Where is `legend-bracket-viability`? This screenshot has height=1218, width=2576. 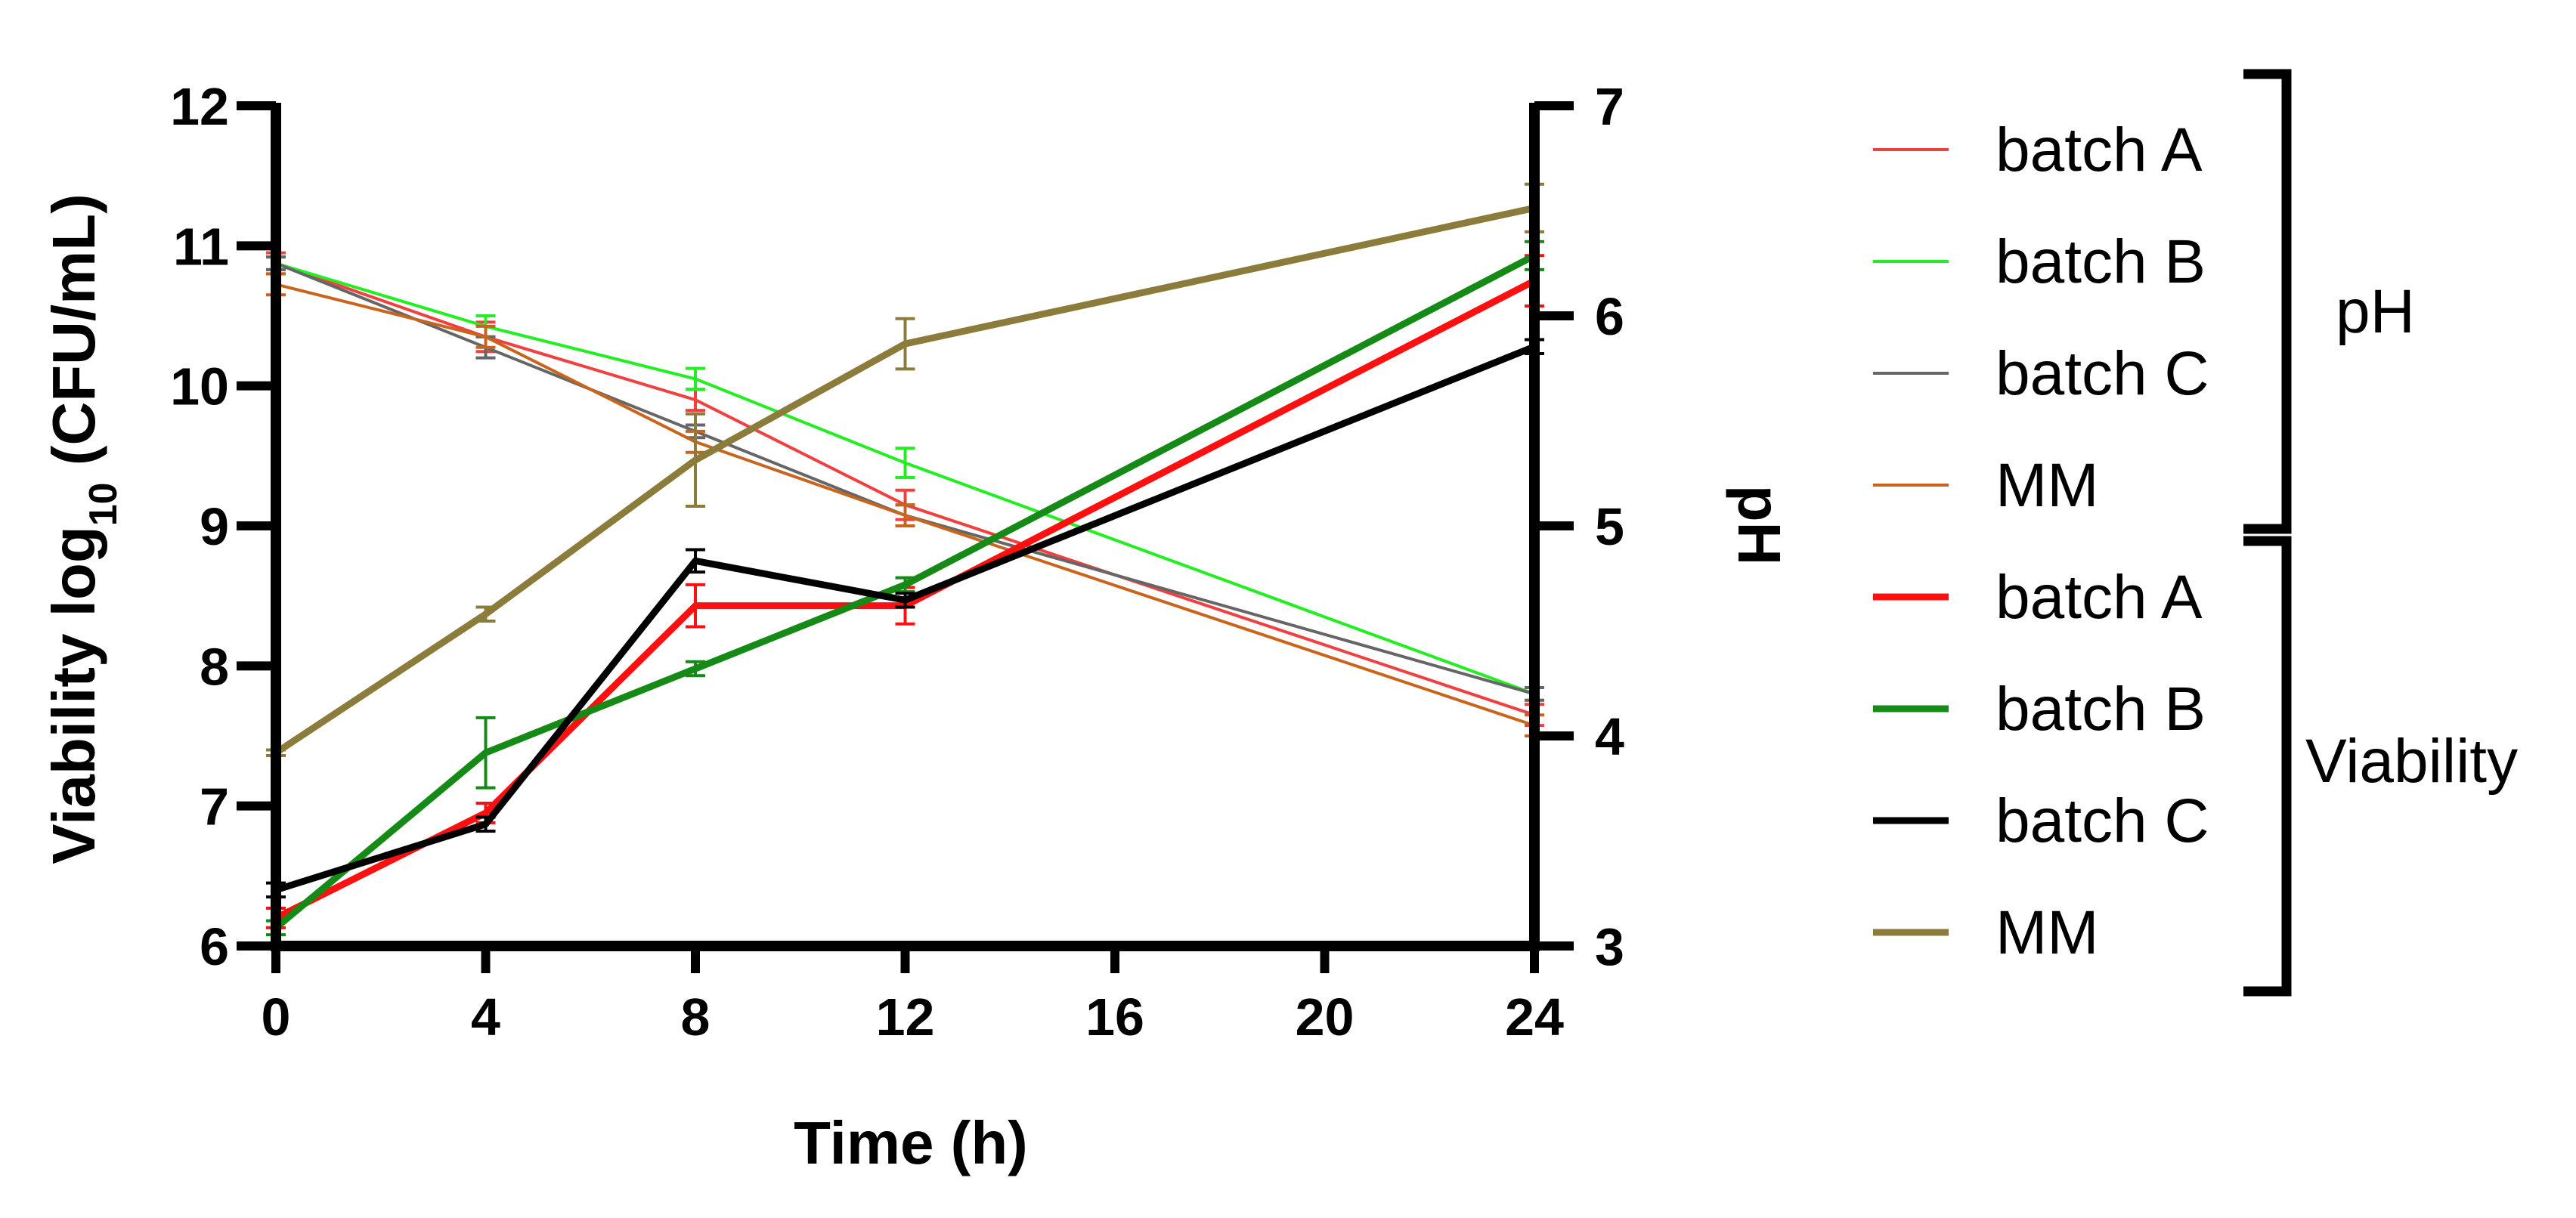
legend-bracket-viability is located at coordinates (2267, 766).